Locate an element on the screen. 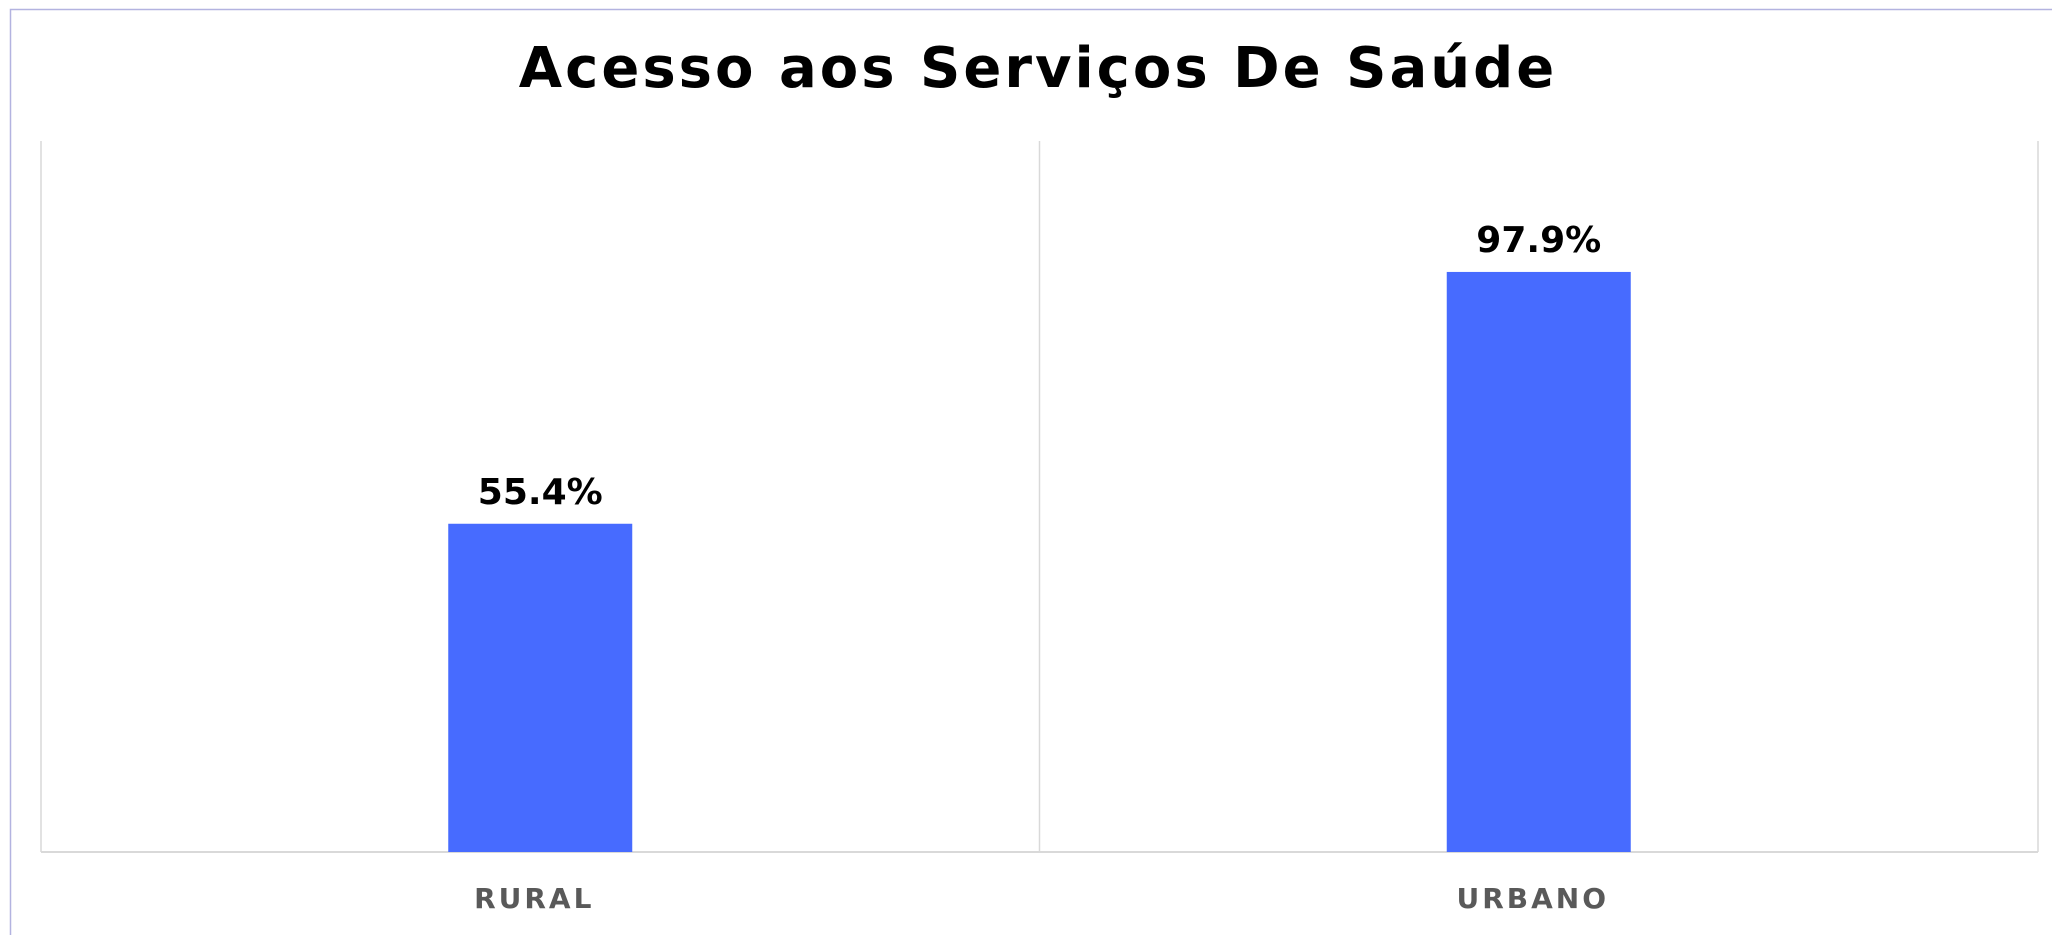 This screenshot has height=935, width=2052. value-label: 97.9% is located at coordinates (1538, 240).